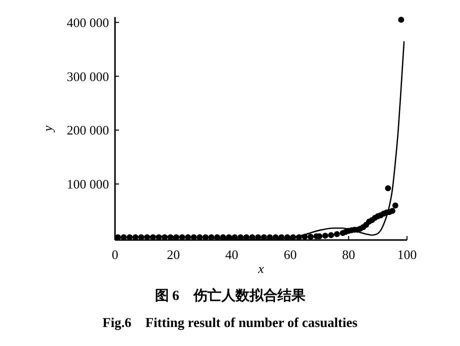  What do you see at coordinates (231, 254) in the screenshot?
I see `x-tick-label: 40` at bounding box center [231, 254].